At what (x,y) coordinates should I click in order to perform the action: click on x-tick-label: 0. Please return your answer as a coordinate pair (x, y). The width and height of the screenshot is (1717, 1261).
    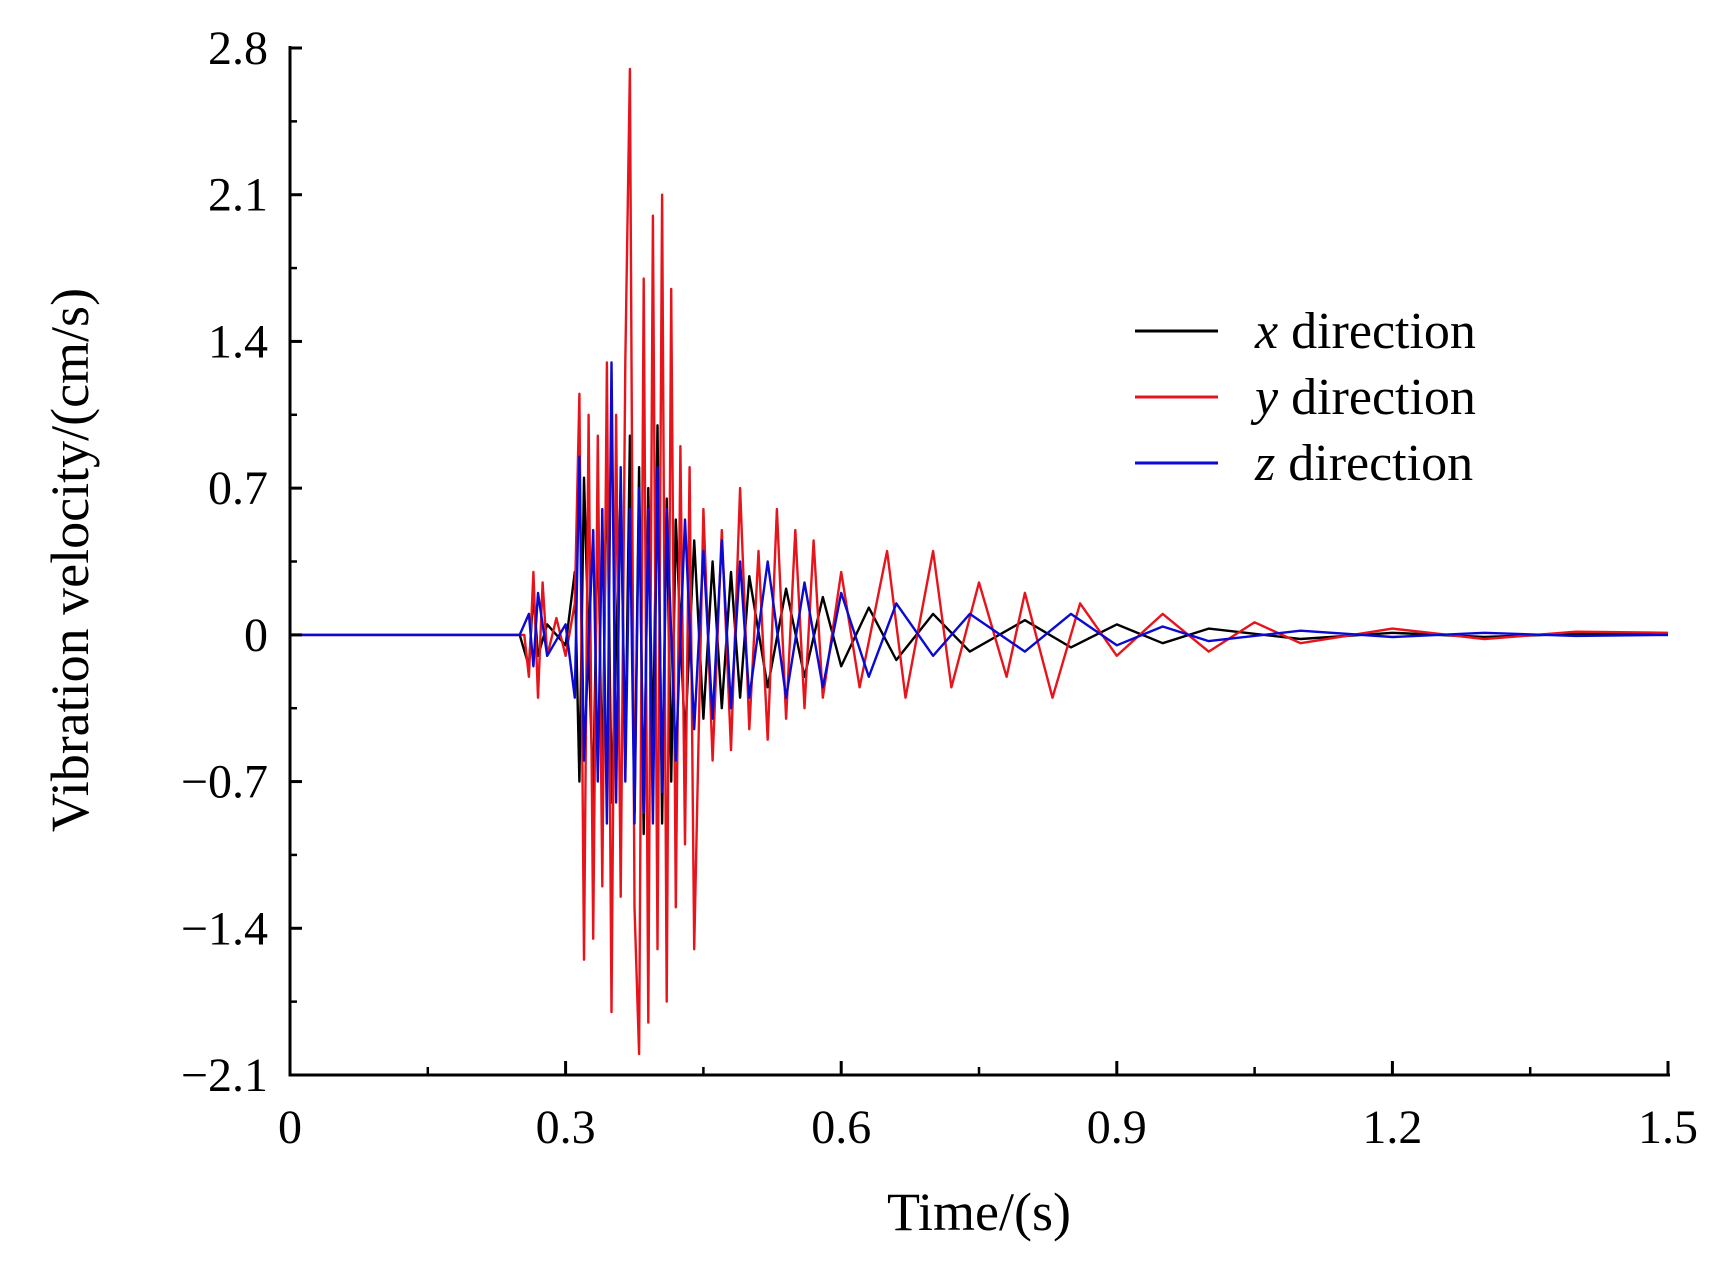
    Looking at the image, I should click on (290, 1127).